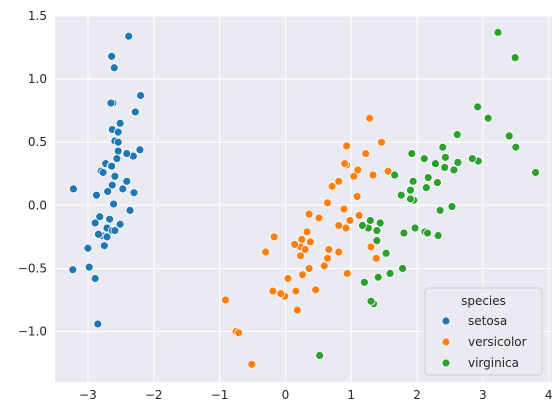  What do you see at coordinates (88, 395) in the screenshot?
I see `x-tick-label: −3` at bounding box center [88, 395].